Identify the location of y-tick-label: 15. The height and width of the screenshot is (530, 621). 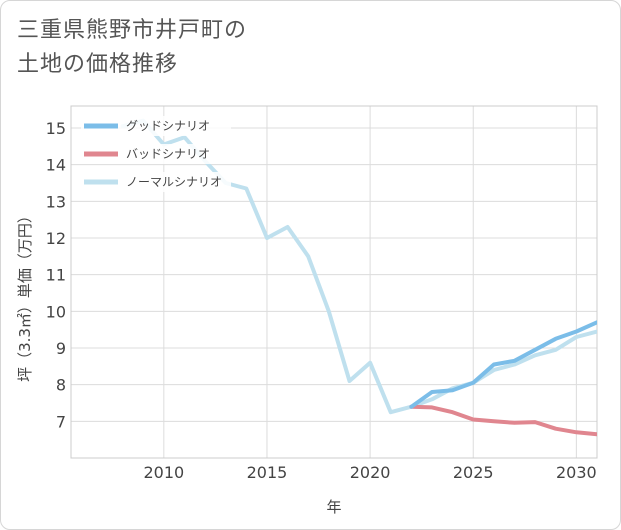
(56, 128).